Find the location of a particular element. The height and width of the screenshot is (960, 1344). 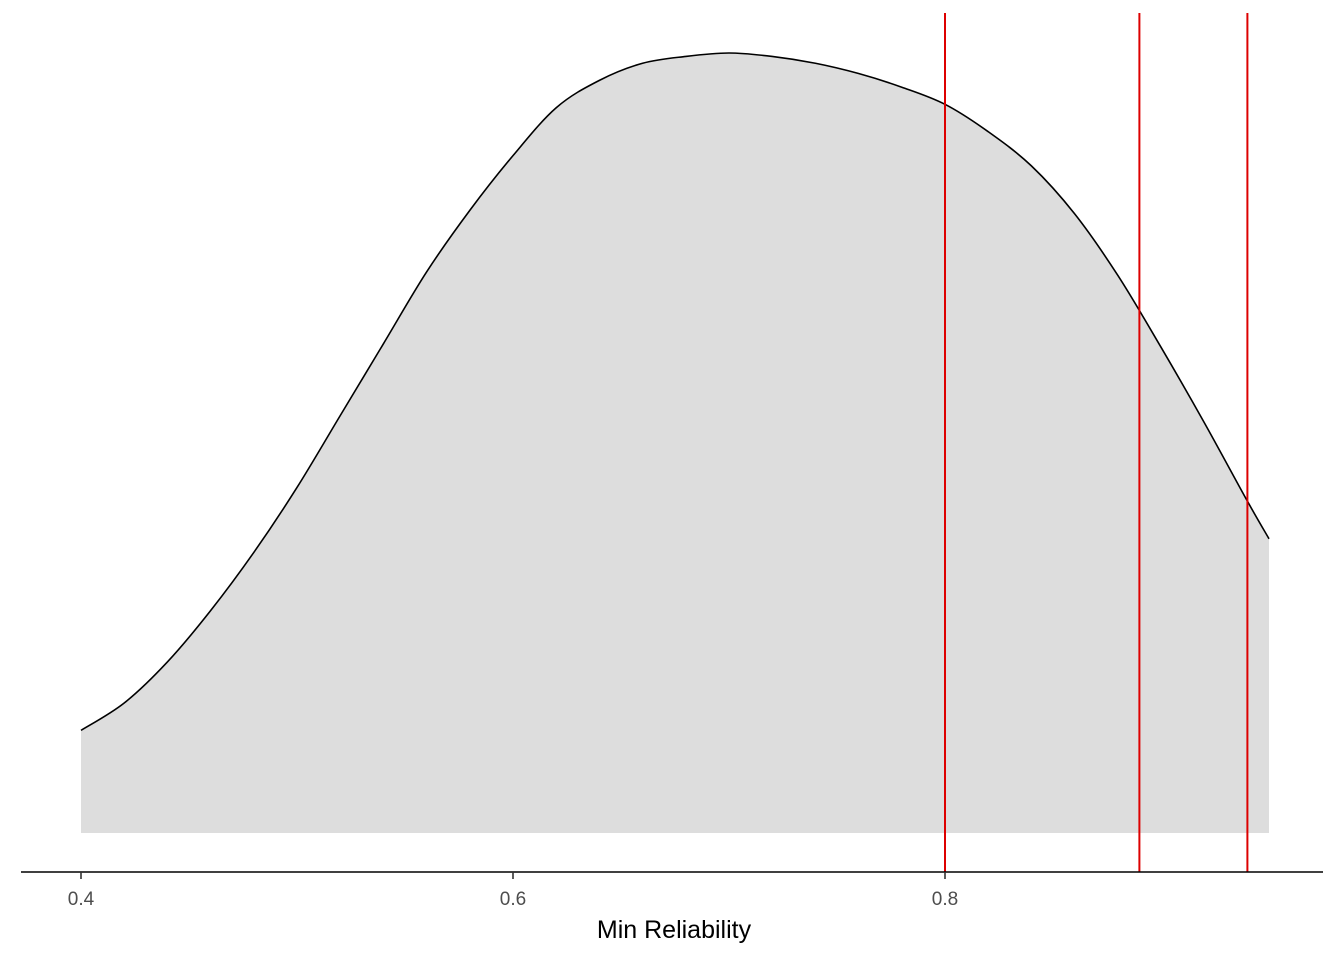

x-tick-label: 0.8 is located at coordinates (945, 899).